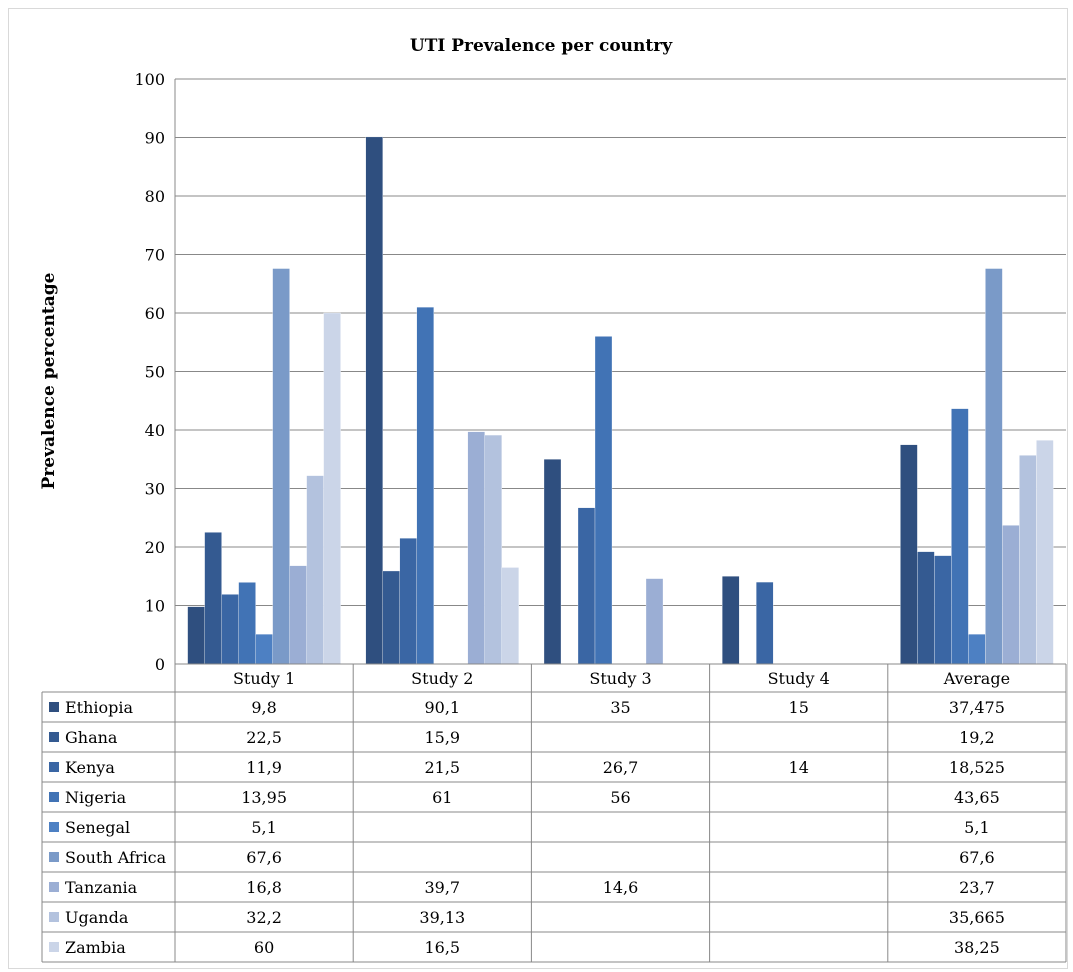  Describe the element at coordinates (442, 737) in the screenshot. I see `data-label: 15,9` at that location.